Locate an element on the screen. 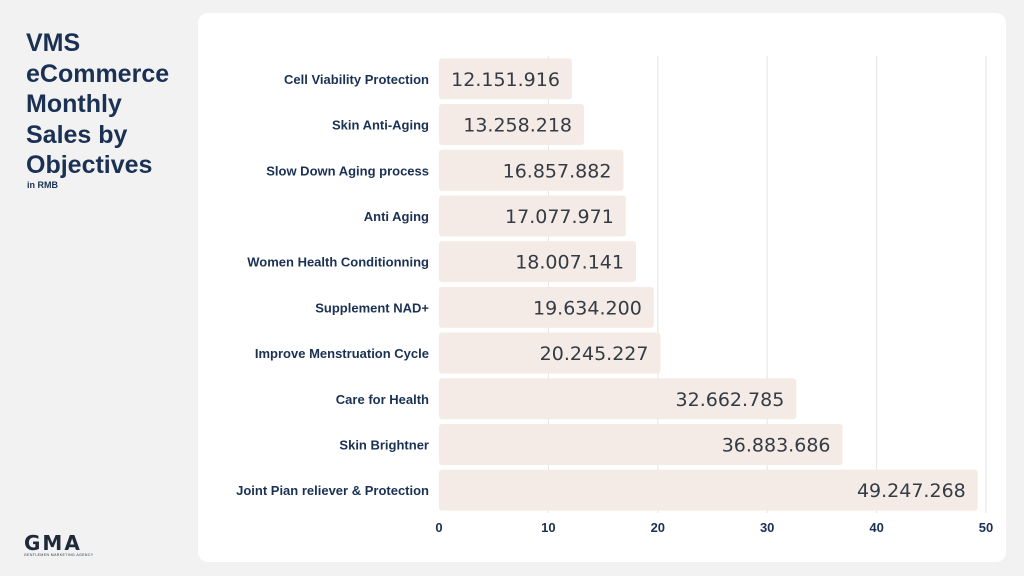 Image resolution: width=1024 pixels, height=576 pixels. x-tick-label: 50 is located at coordinates (986, 527).